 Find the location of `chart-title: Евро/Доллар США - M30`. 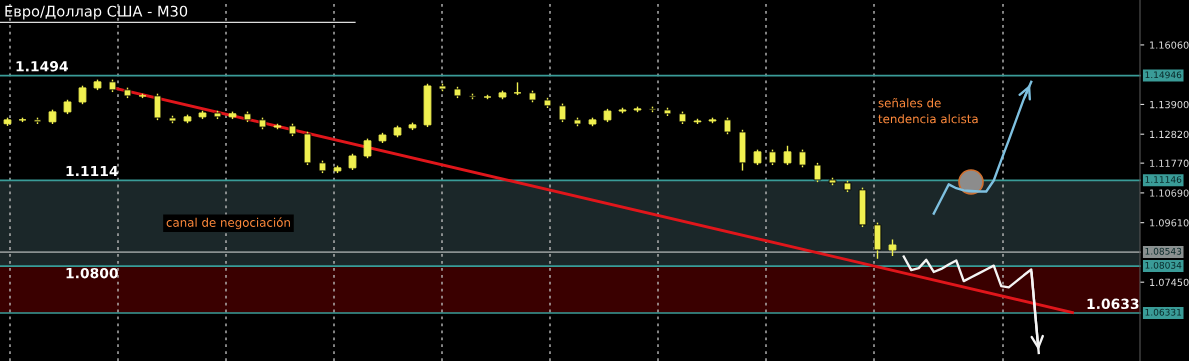

chart-title: Евро/Доллар США - M30 is located at coordinates (96, 12).